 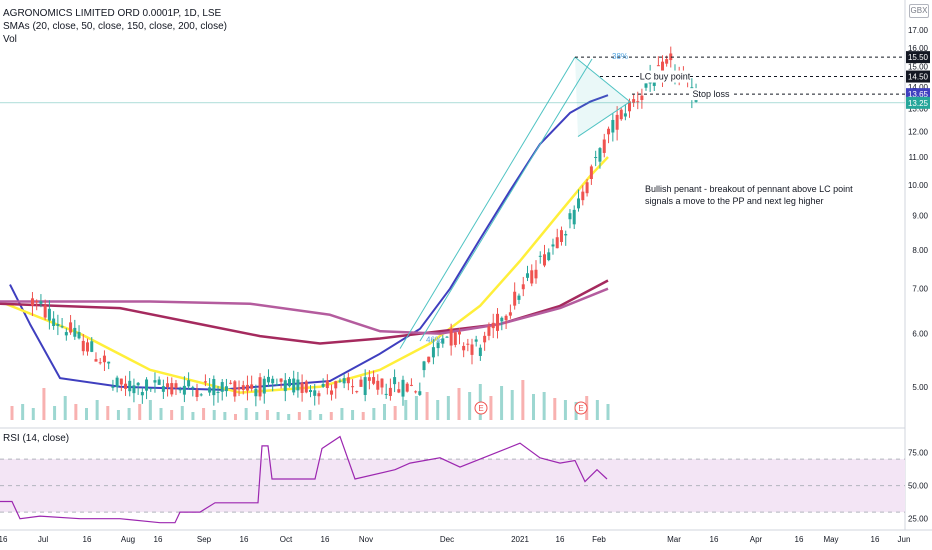 What do you see at coordinates (286, 539) in the screenshot?
I see `time-tick-label: Oct` at bounding box center [286, 539].